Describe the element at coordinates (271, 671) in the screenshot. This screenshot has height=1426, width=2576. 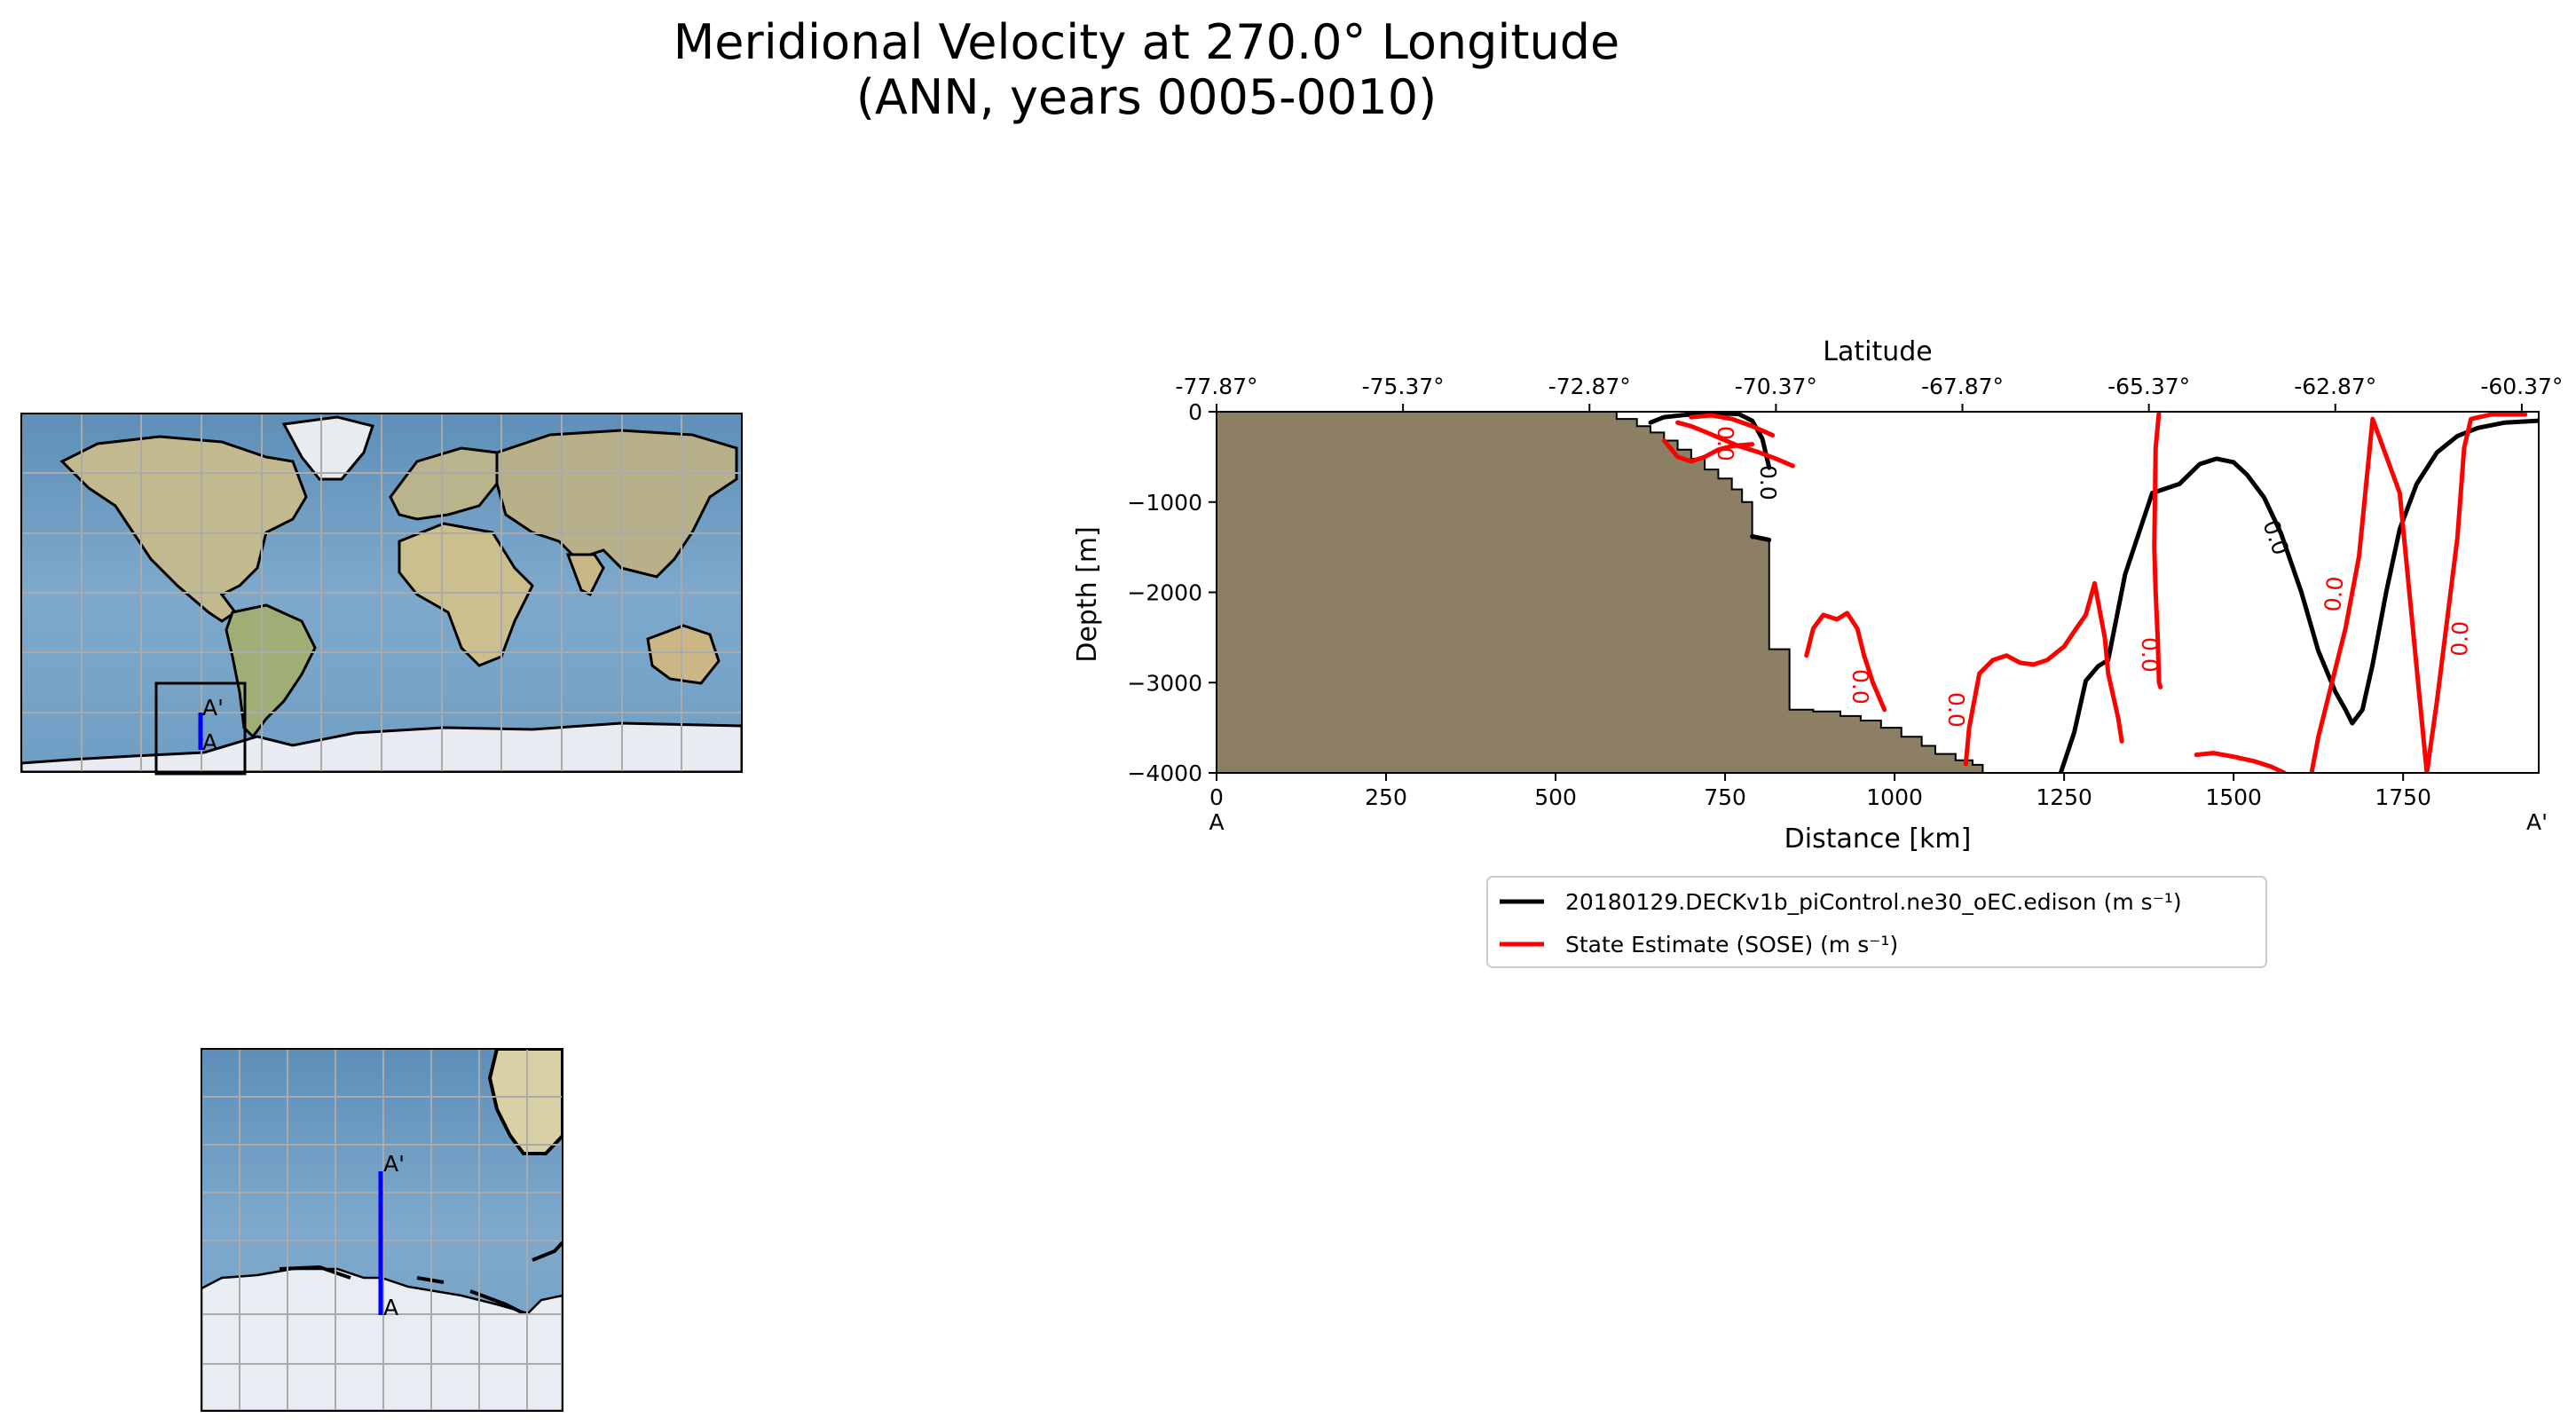
I see `south-america` at that location.